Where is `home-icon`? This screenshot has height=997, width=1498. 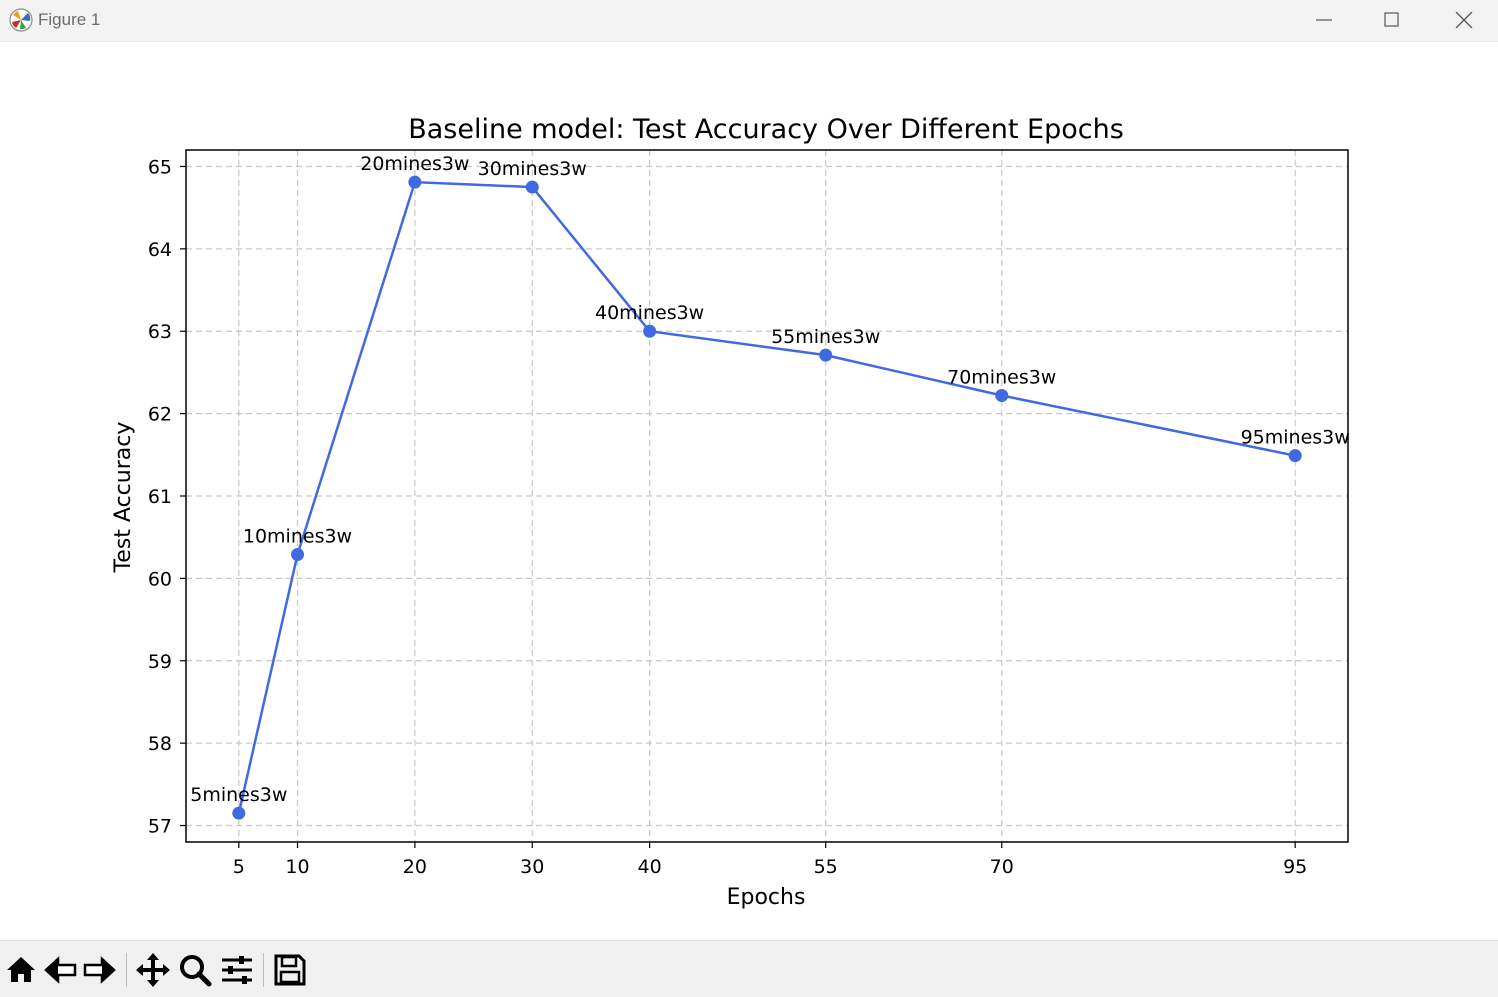 home-icon is located at coordinates (21, 969).